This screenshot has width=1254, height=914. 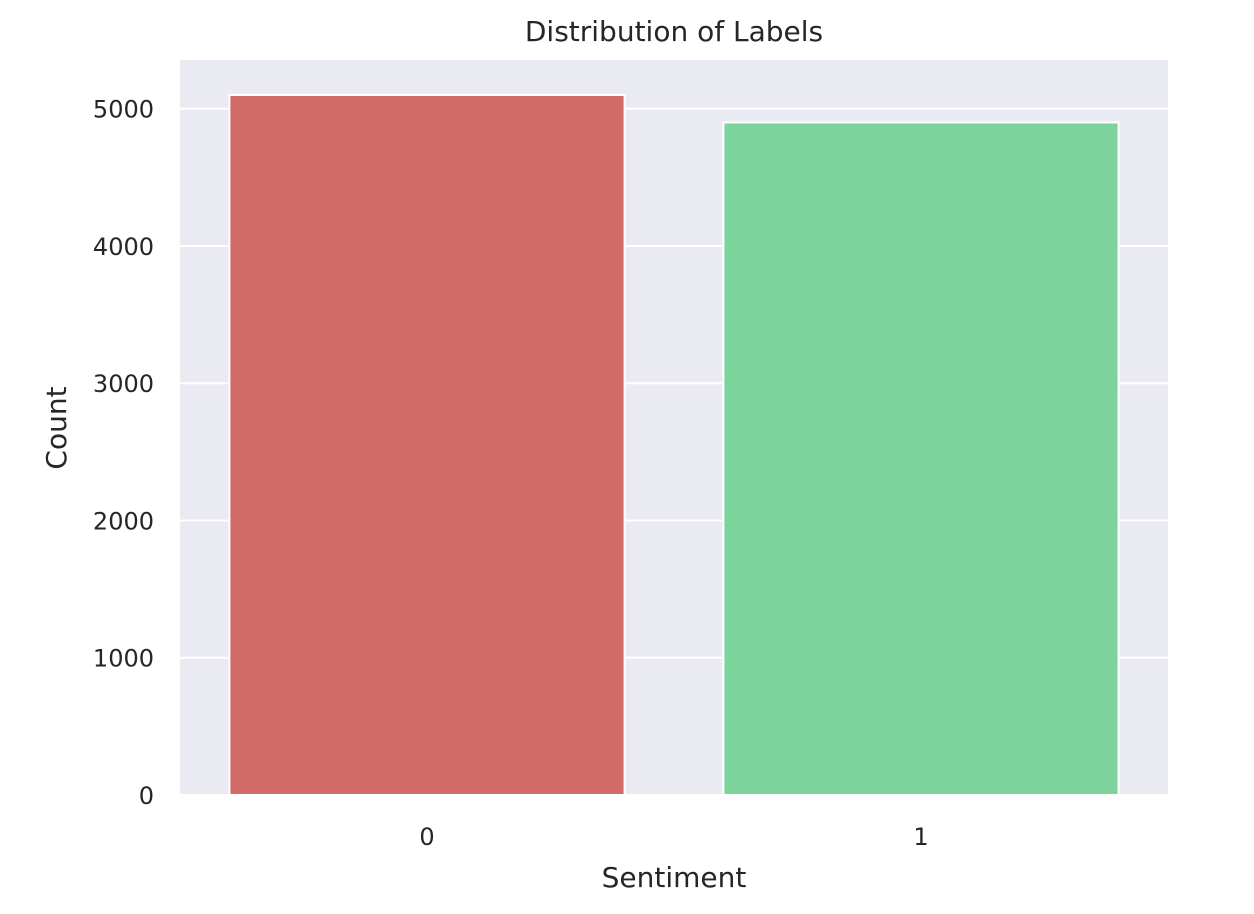 I want to click on x-tick-label: 0, so click(x=426, y=837).